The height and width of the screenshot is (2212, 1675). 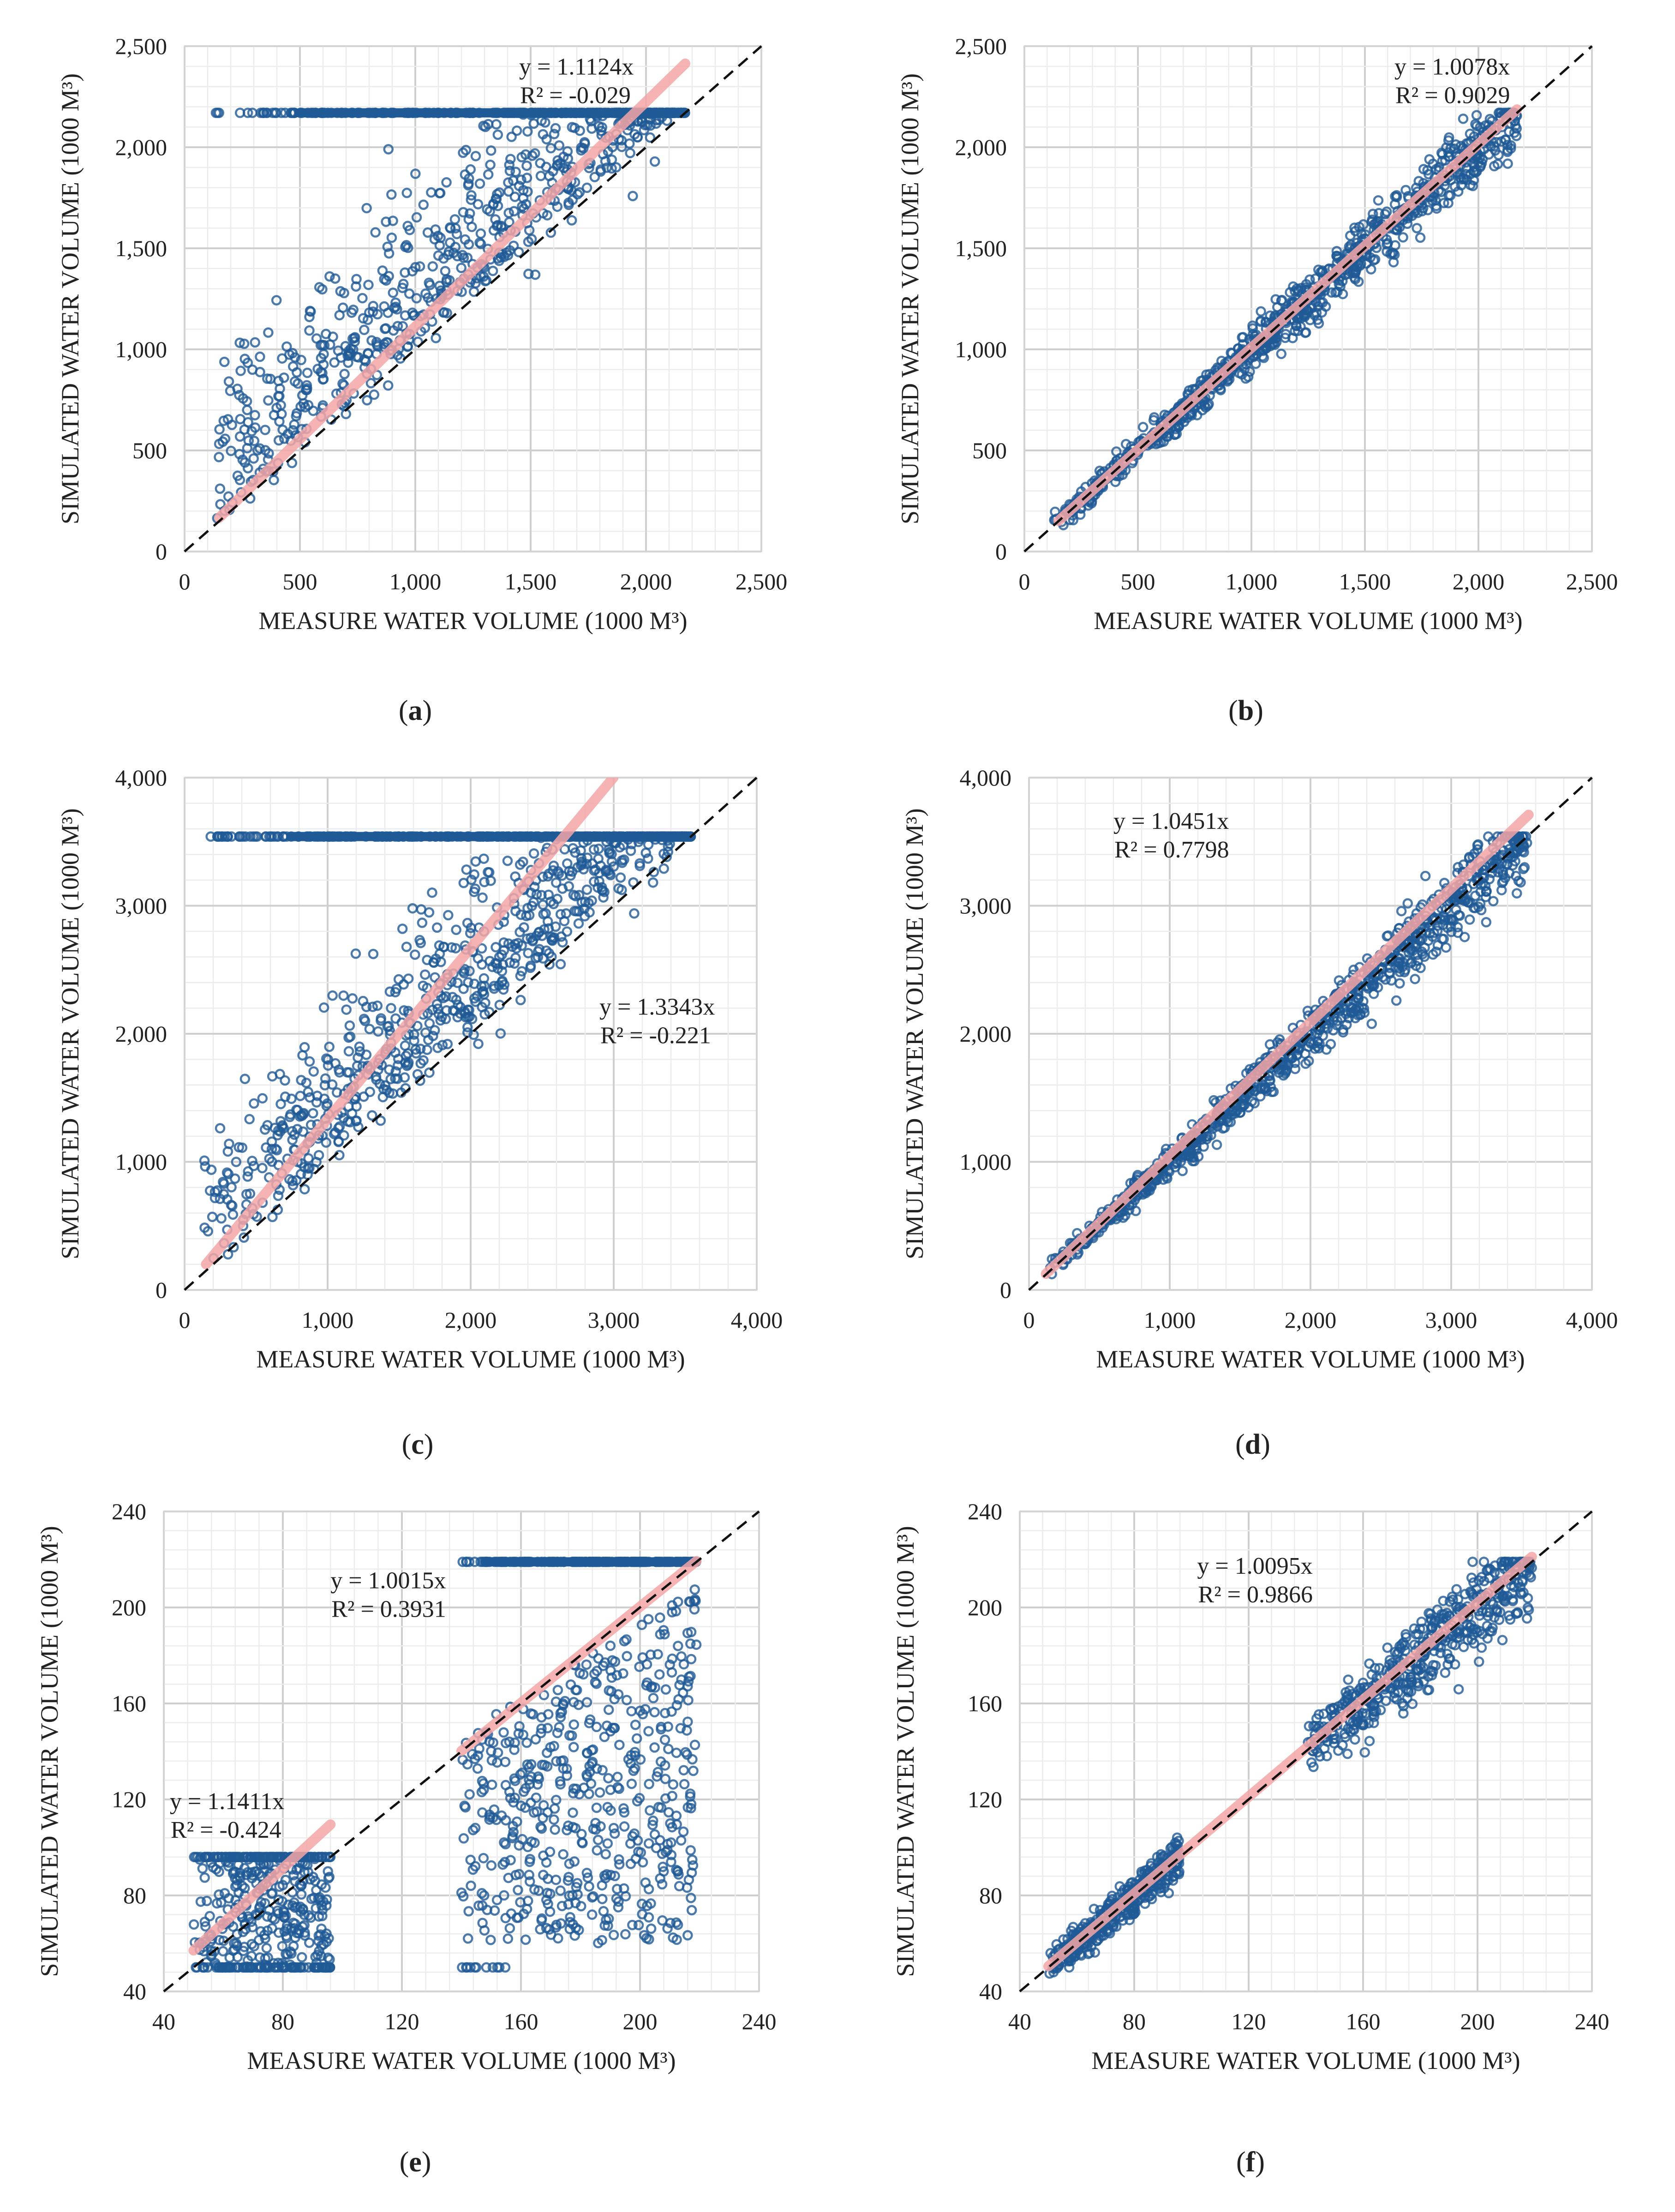 I want to click on y-tick-label: 500, so click(x=989, y=450).